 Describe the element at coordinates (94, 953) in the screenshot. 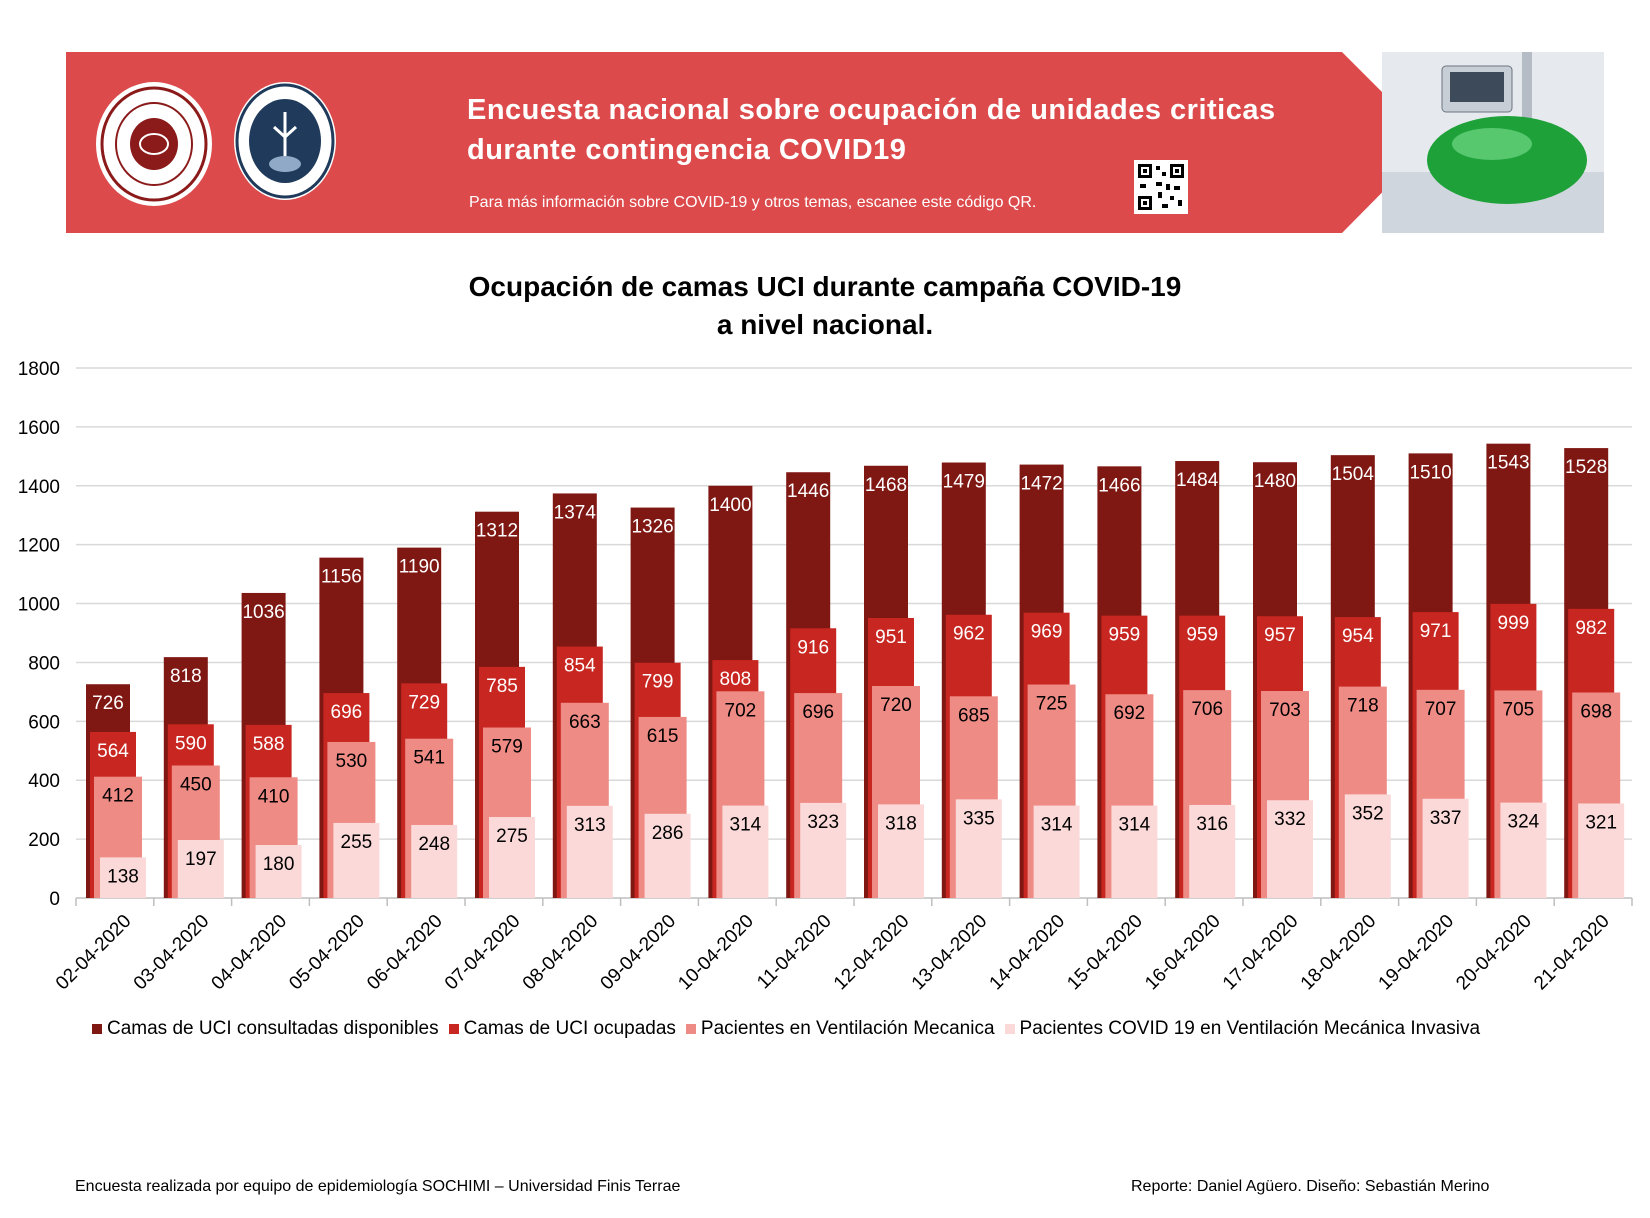

I see `x-tick-label: 02-04-2020` at that location.